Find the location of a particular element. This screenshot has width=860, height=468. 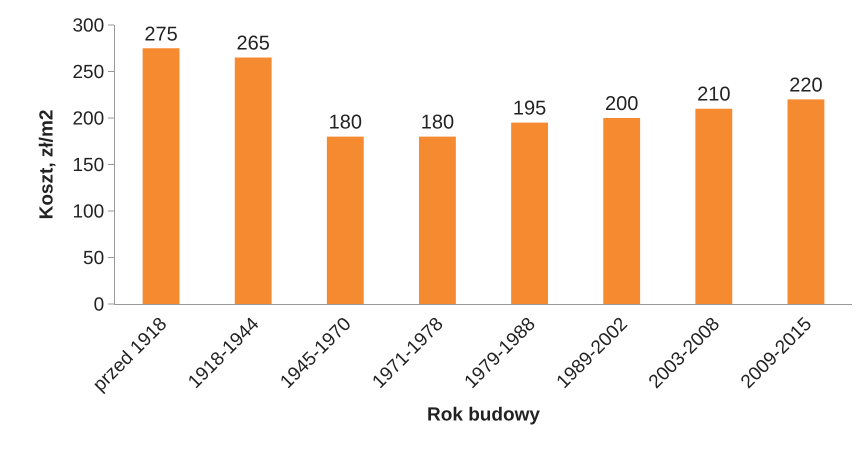

y-tick-label: 0 is located at coordinates (99, 305).